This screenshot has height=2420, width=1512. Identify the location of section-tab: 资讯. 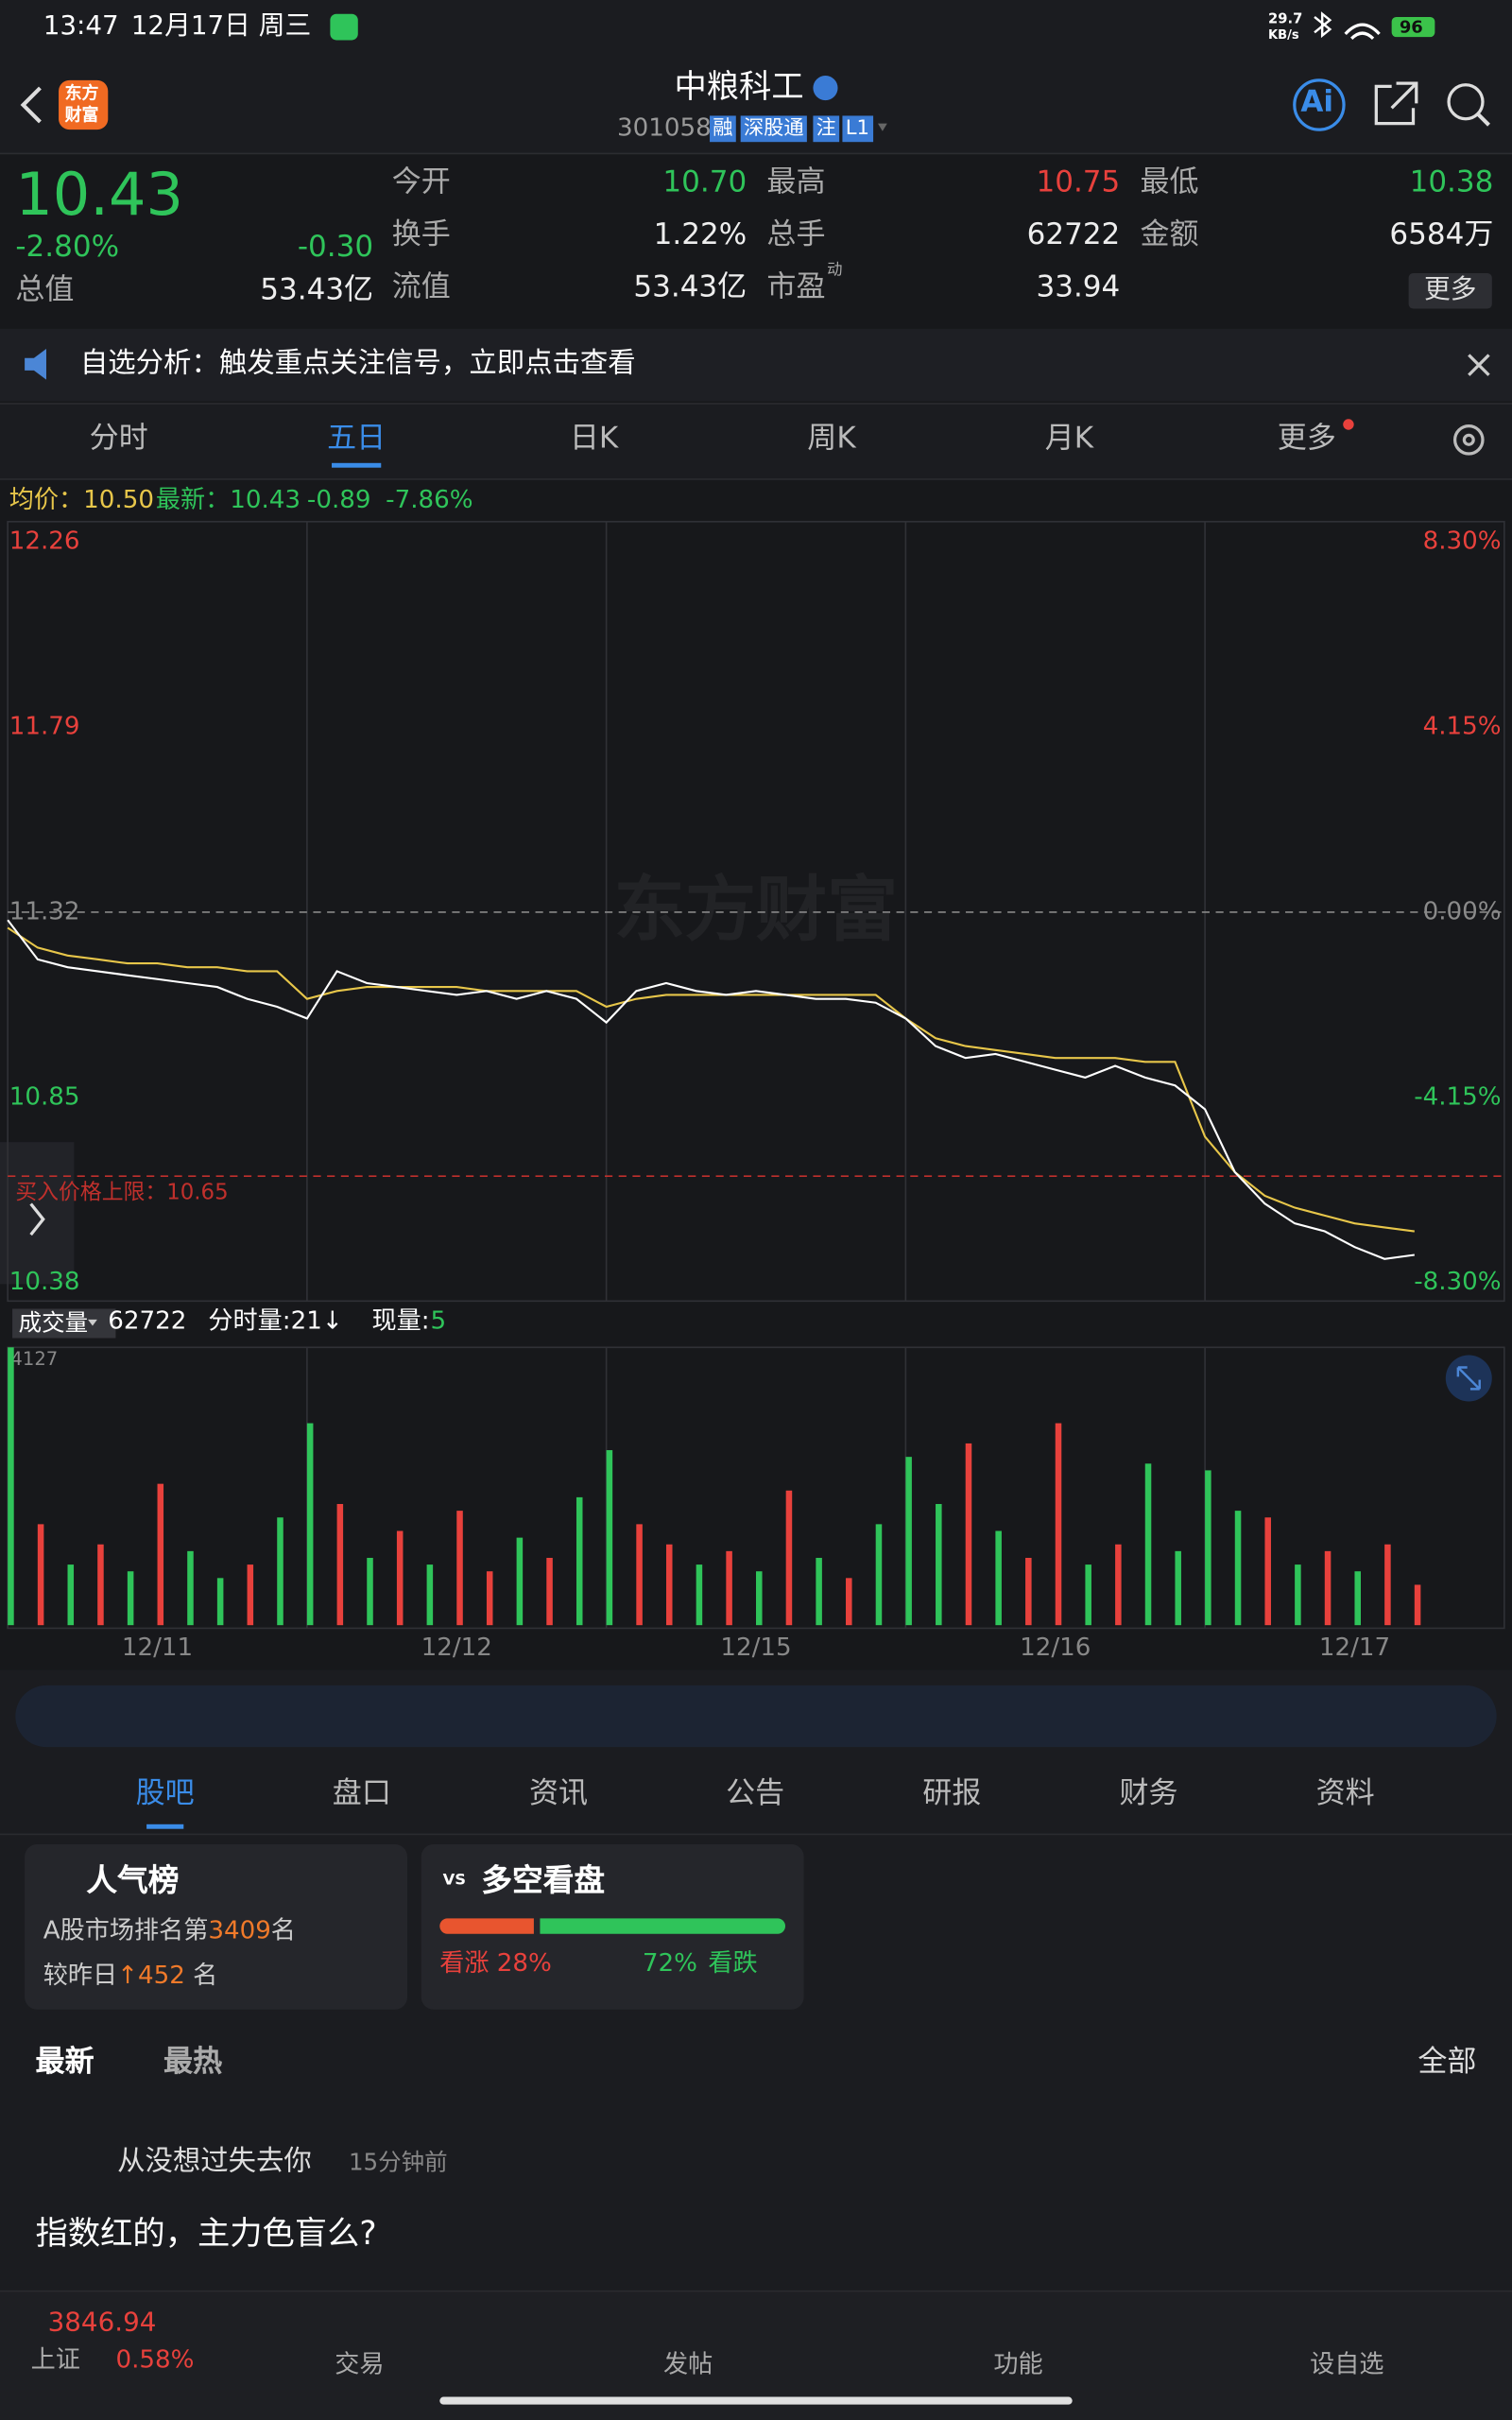
(558, 1793).